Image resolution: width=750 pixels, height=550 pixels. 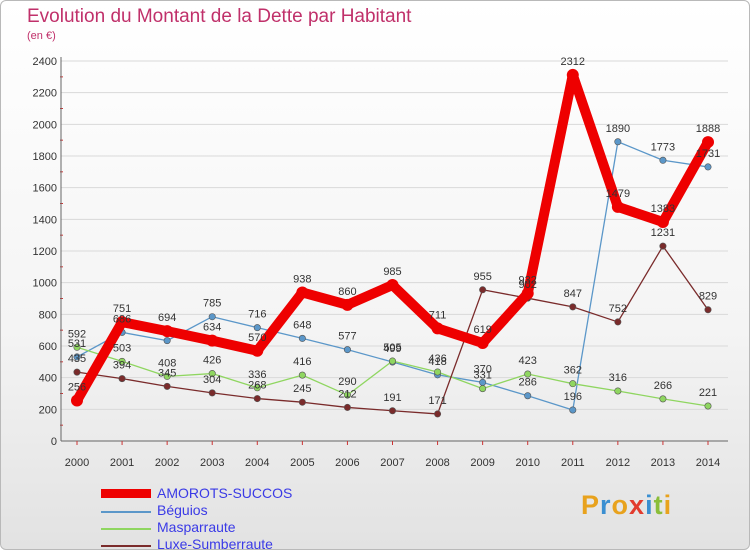 I want to click on data-label: 531, so click(x=77, y=344).